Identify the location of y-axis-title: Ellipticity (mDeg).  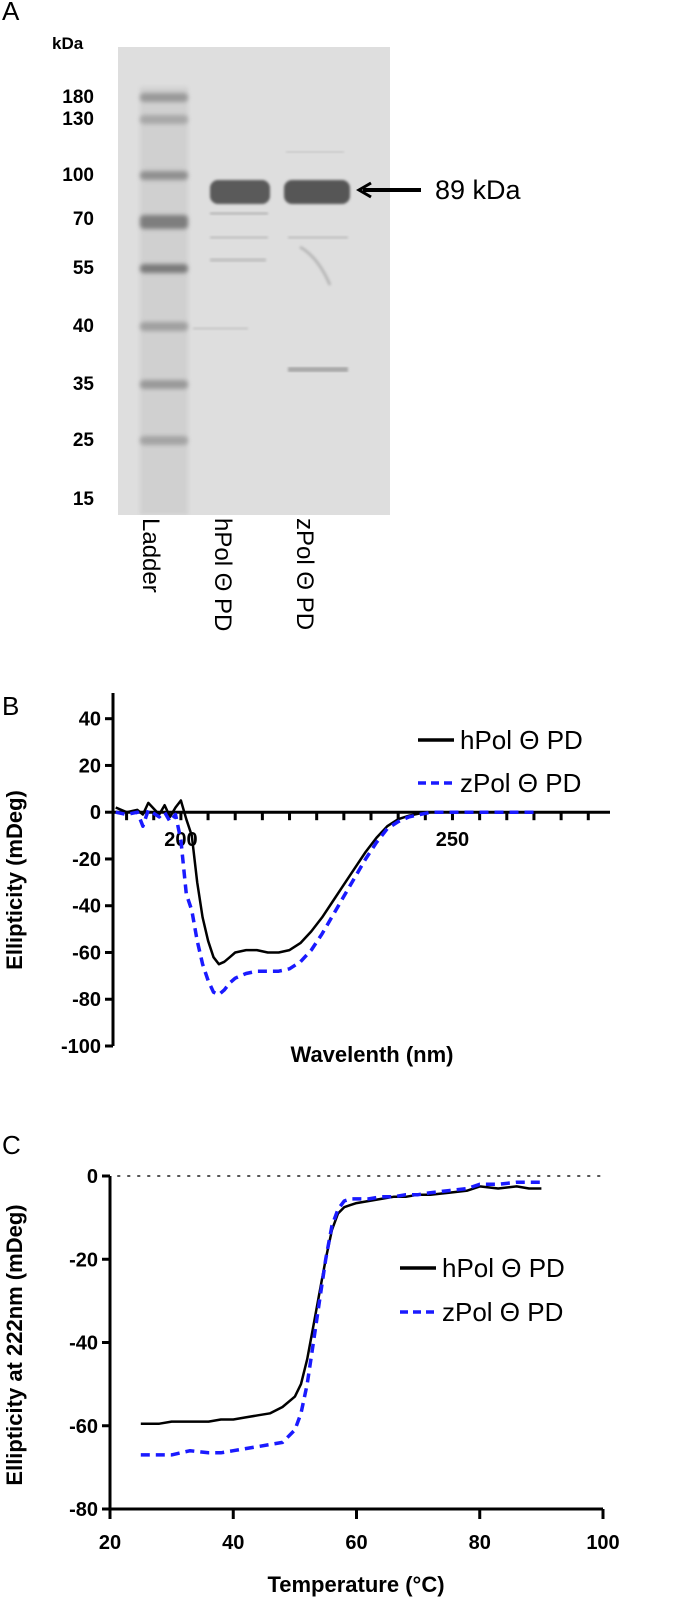
(14, 880).